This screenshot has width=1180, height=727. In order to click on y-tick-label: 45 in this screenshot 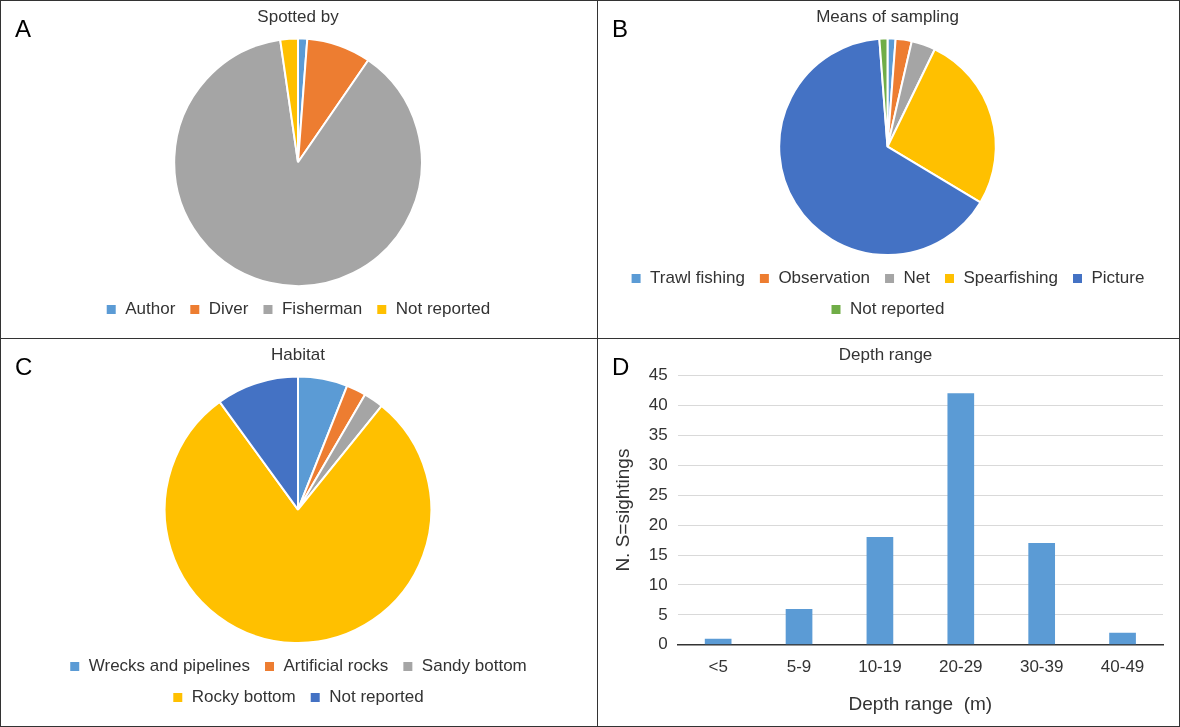, I will do `click(658, 375)`.